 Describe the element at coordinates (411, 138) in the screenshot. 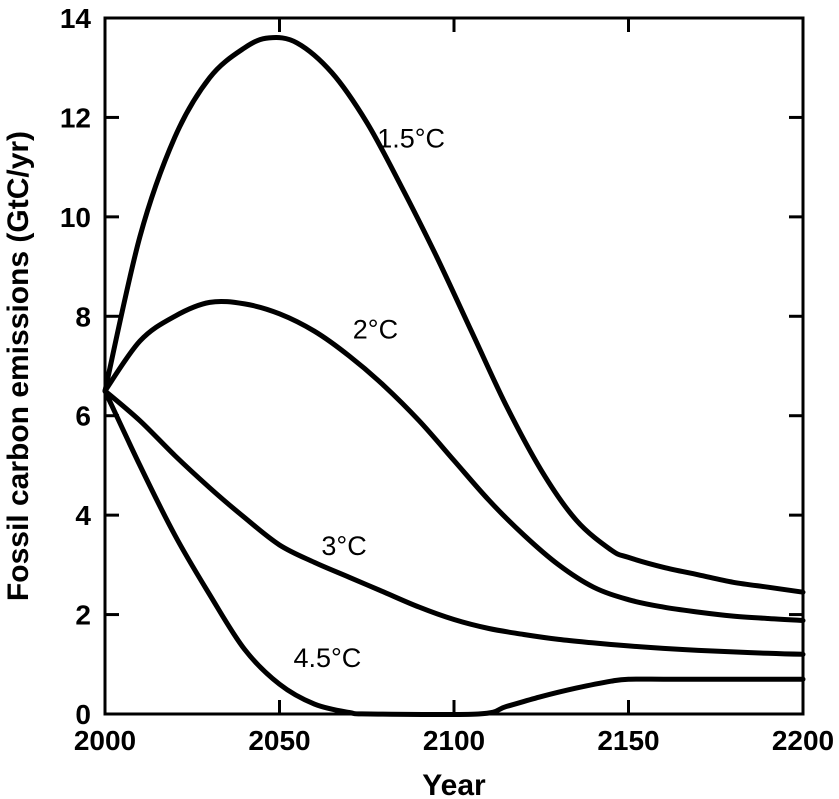

I see `series-annotation-0: 1.5°C` at that location.